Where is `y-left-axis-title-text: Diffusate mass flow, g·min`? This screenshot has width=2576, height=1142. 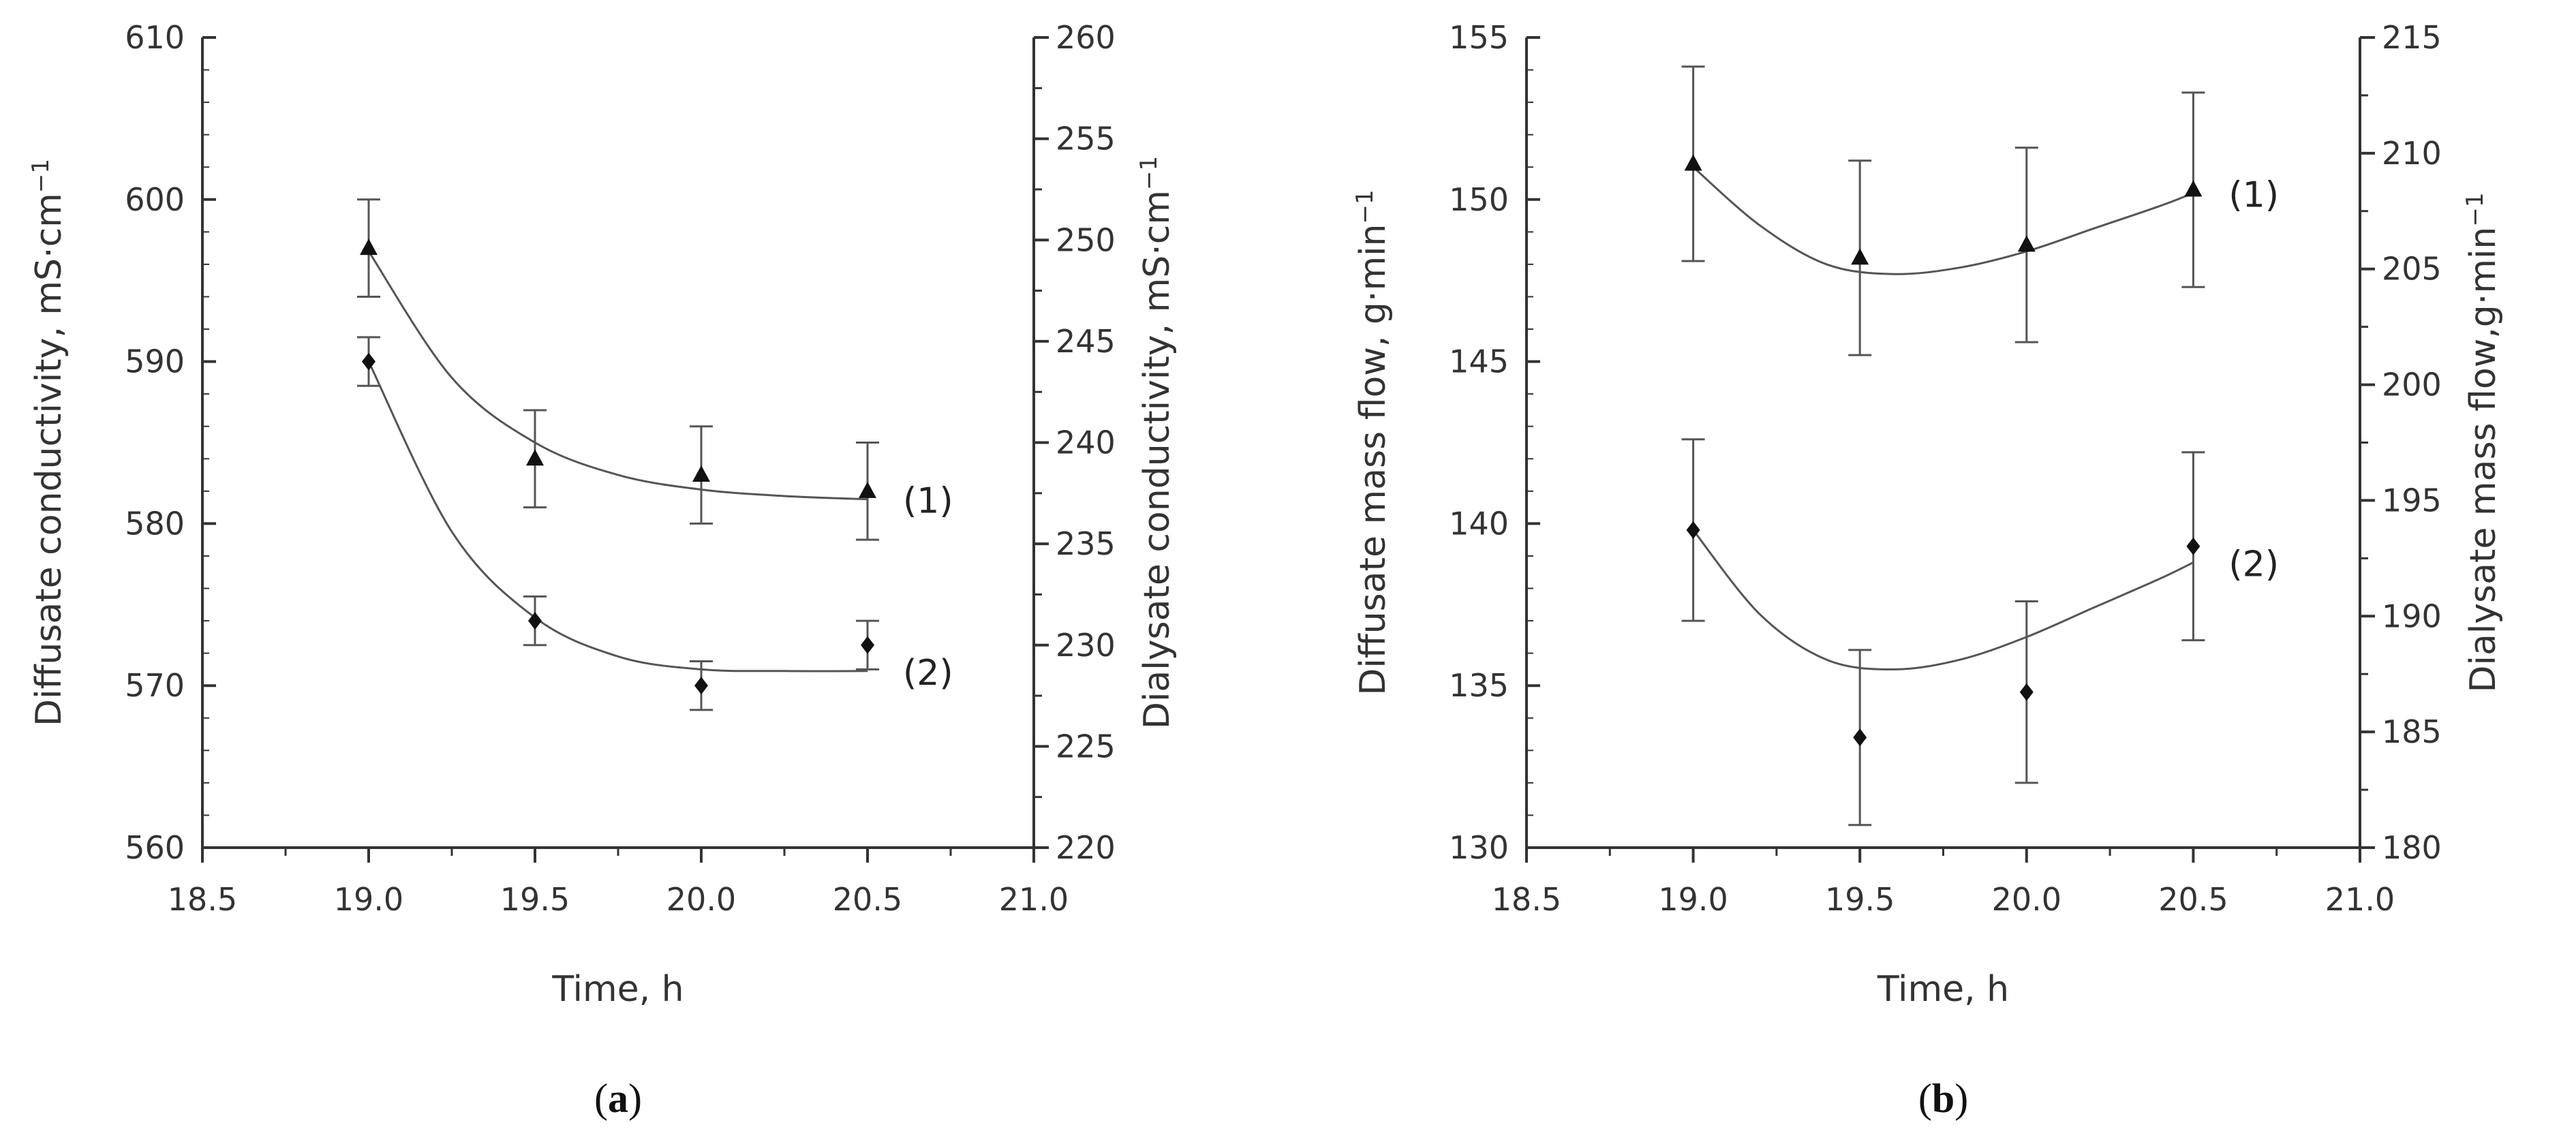 y-left-axis-title-text: Diffusate mass flow, g·min is located at coordinates (1373, 460).